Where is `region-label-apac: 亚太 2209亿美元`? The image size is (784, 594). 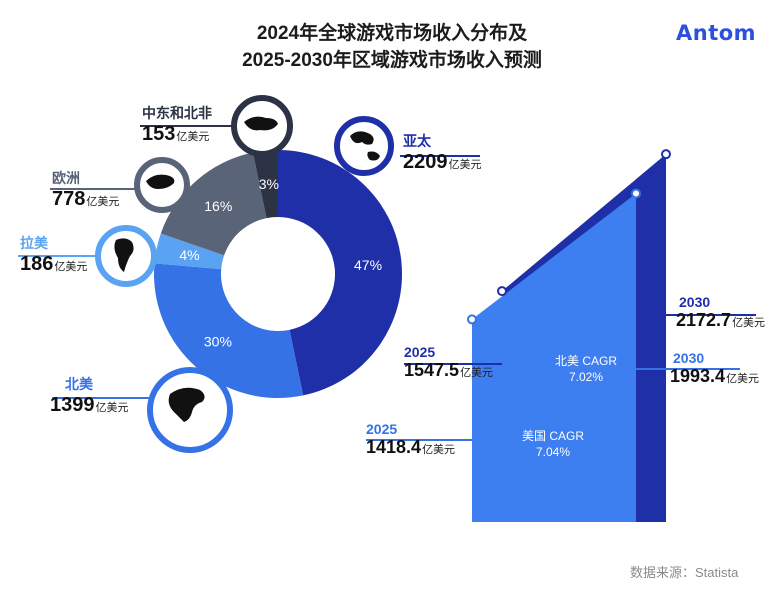 region-label-apac: 亚太 2209亿美元 is located at coordinates (442, 152).